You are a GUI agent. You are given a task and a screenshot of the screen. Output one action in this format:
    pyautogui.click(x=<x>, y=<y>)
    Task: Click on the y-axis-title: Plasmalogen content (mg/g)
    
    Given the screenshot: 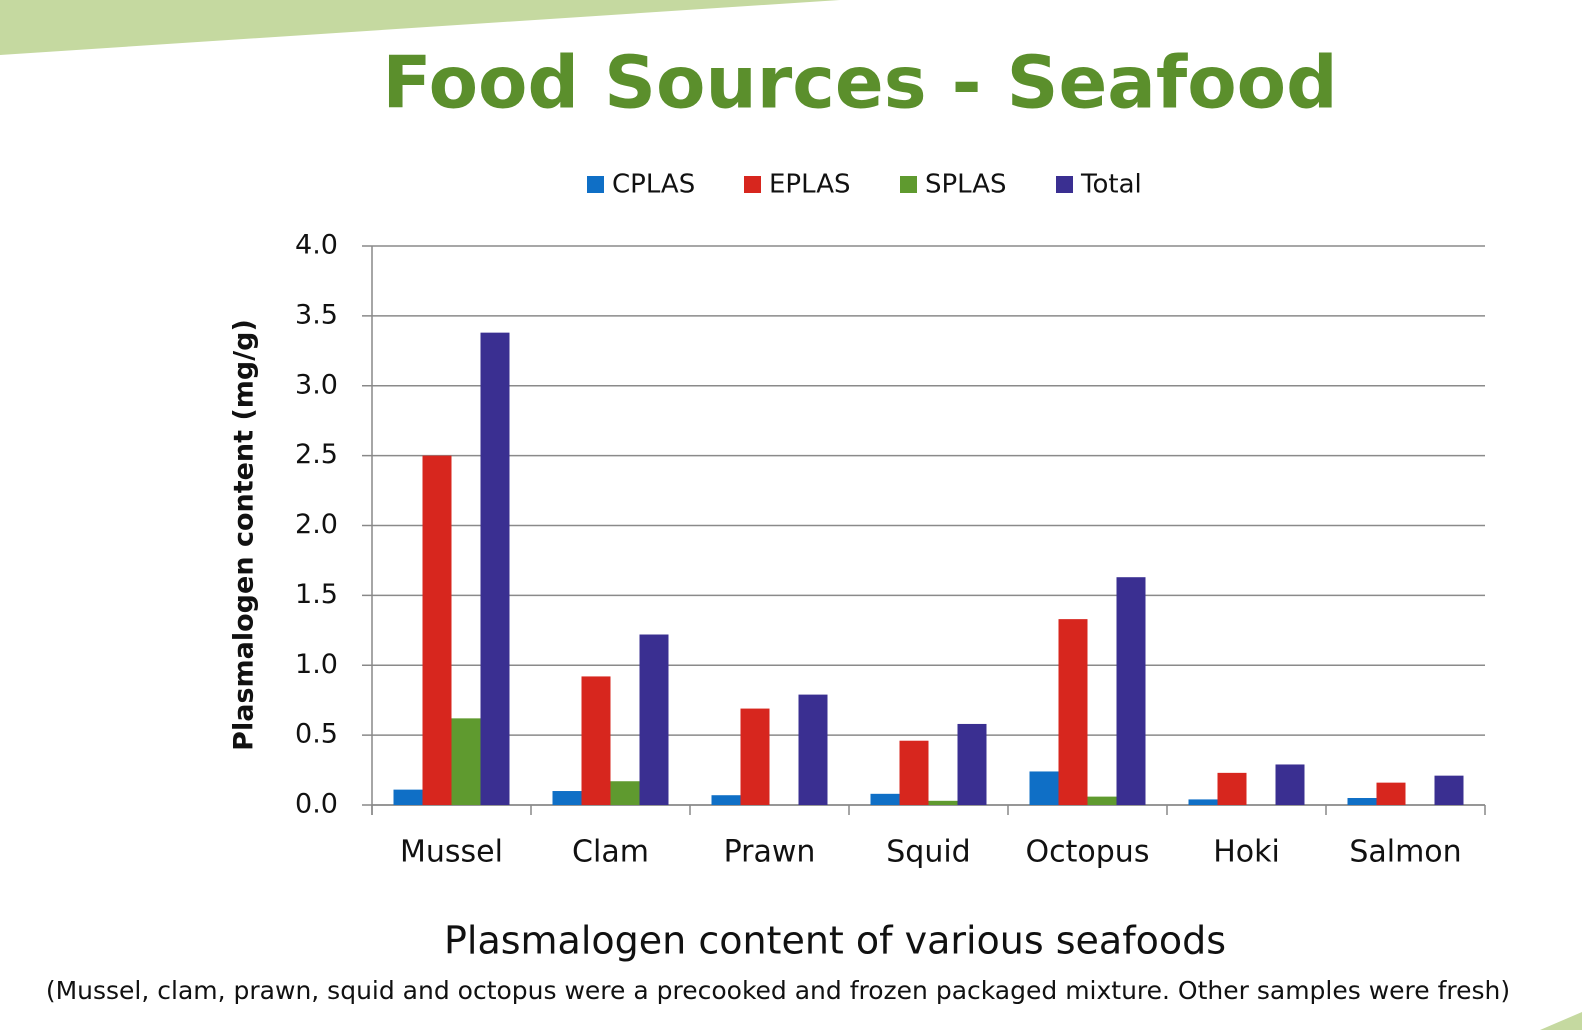 What is the action you would take?
    pyautogui.click(x=244, y=535)
    